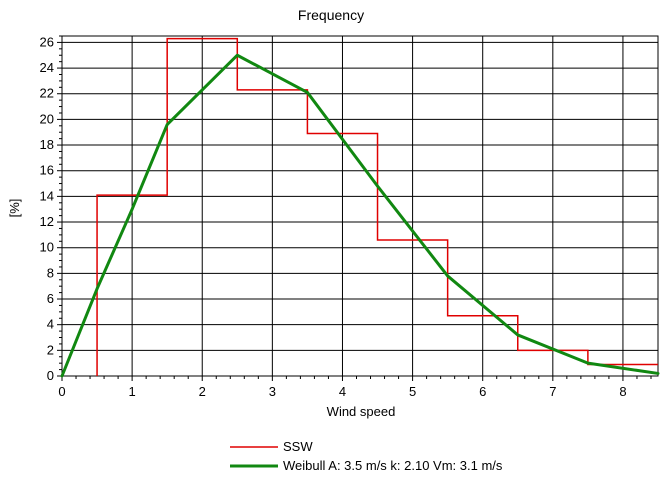 This screenshot has height=491, width=668. I want to click on x-tick-label: 1, so click(132, 391).